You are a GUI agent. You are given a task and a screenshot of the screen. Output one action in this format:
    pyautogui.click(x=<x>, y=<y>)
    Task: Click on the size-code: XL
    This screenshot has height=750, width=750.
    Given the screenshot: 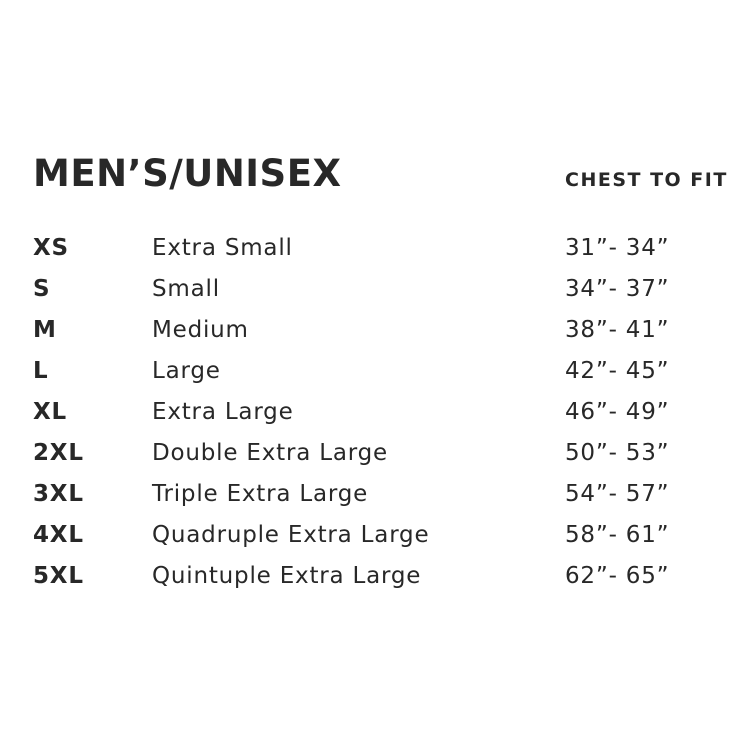 What is the action you would take?
    pyautogui.click(x=50, y=411)
    